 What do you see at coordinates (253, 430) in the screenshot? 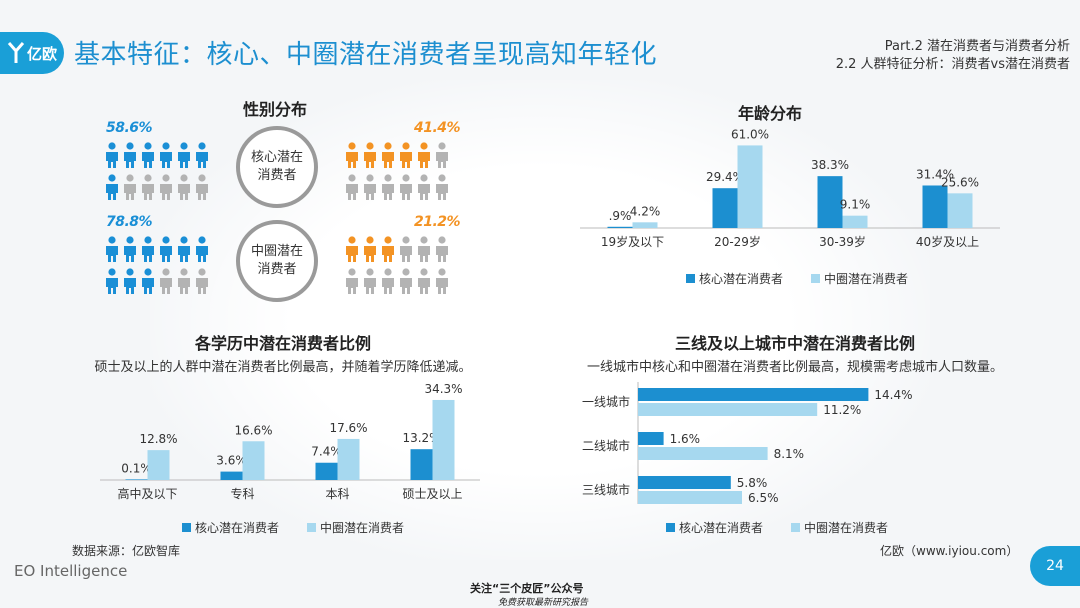
I see `data-label: 16.6%` at bounding box center [253, 430].